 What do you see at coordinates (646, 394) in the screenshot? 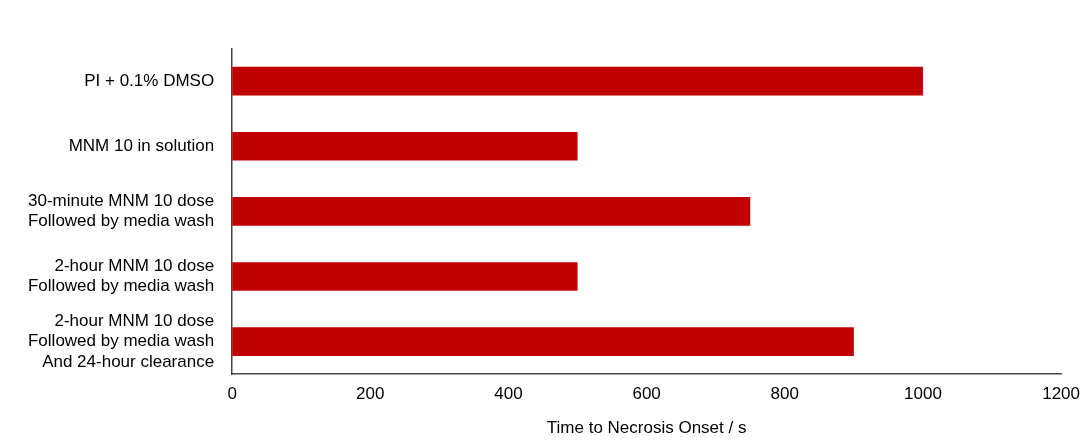
I see `x-tick-label: 600` at bounding box center [646, 394].